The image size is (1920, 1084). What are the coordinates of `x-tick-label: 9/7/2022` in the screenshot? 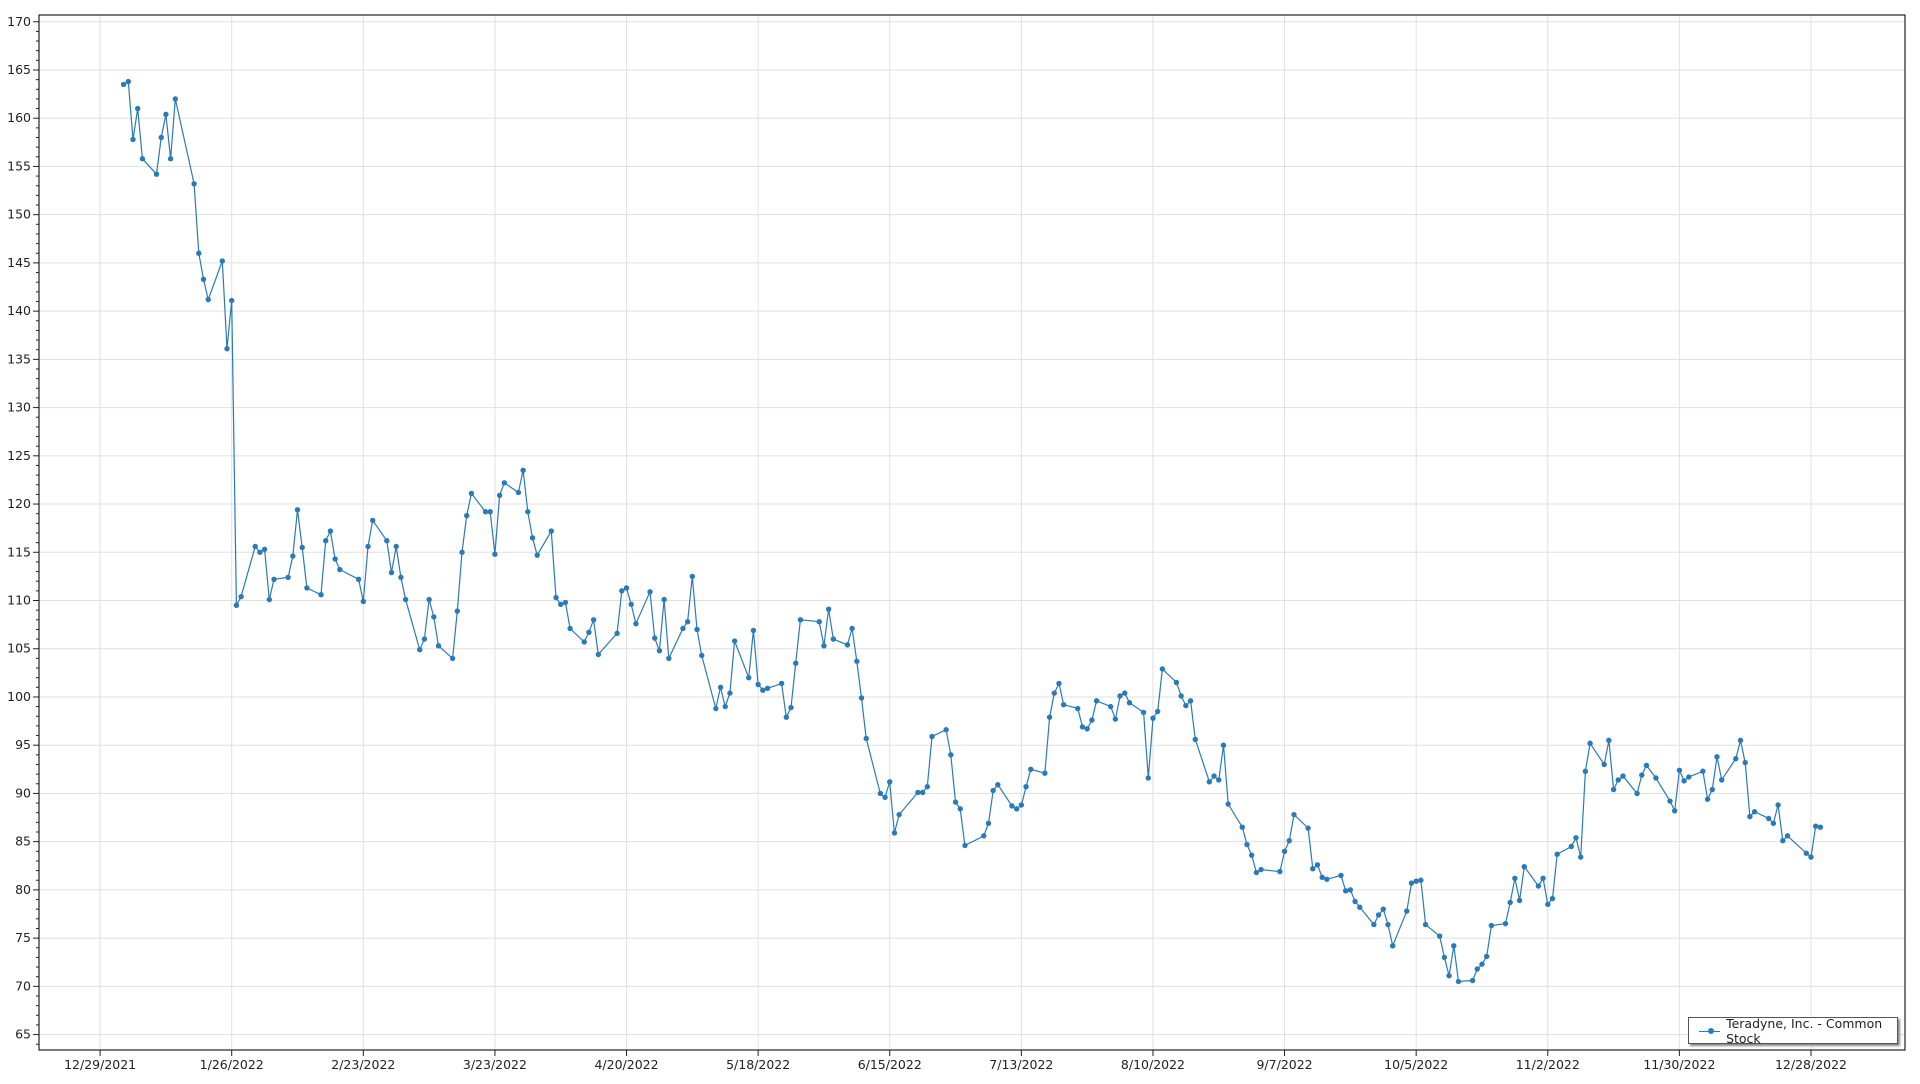 It's located at (1284, 1064).